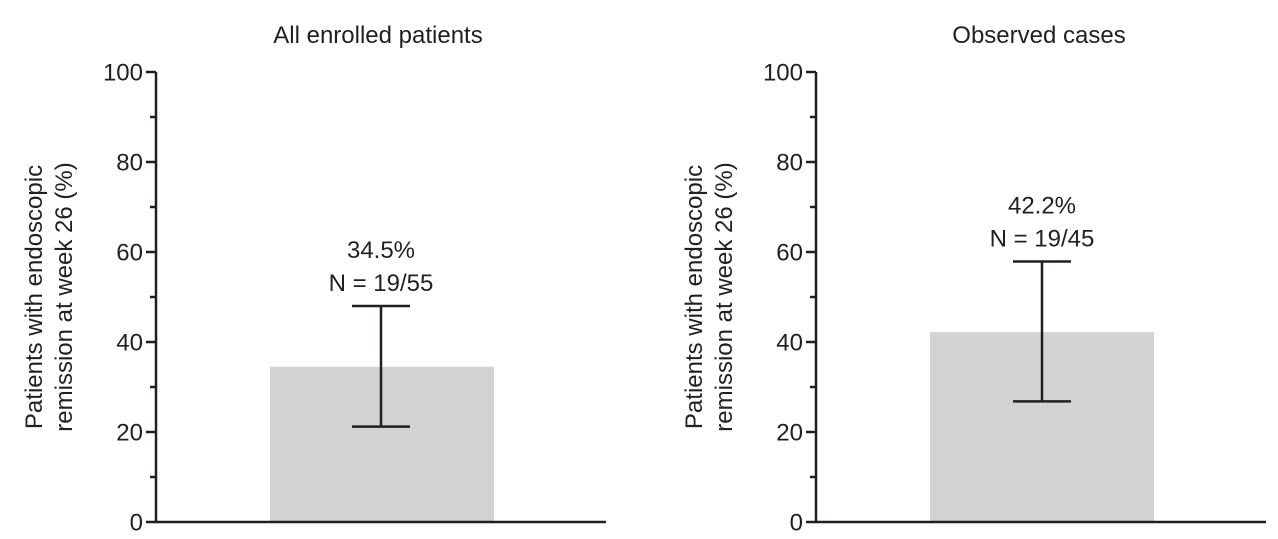 Image resolution: width=1278 pixels, height=539 pixels. I want to click on bar-value-label: 34.5%, so click(381, 250).